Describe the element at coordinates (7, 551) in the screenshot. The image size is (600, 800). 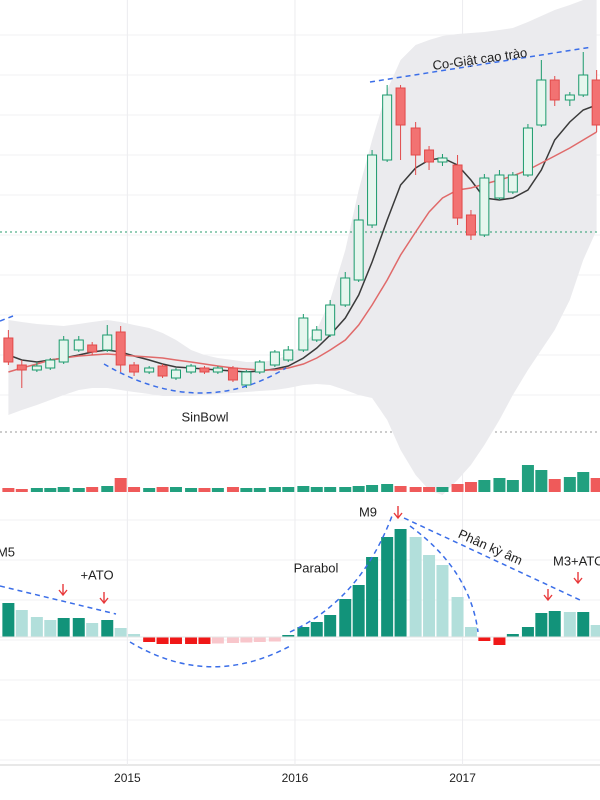
I see `annotation: M5` at that location.